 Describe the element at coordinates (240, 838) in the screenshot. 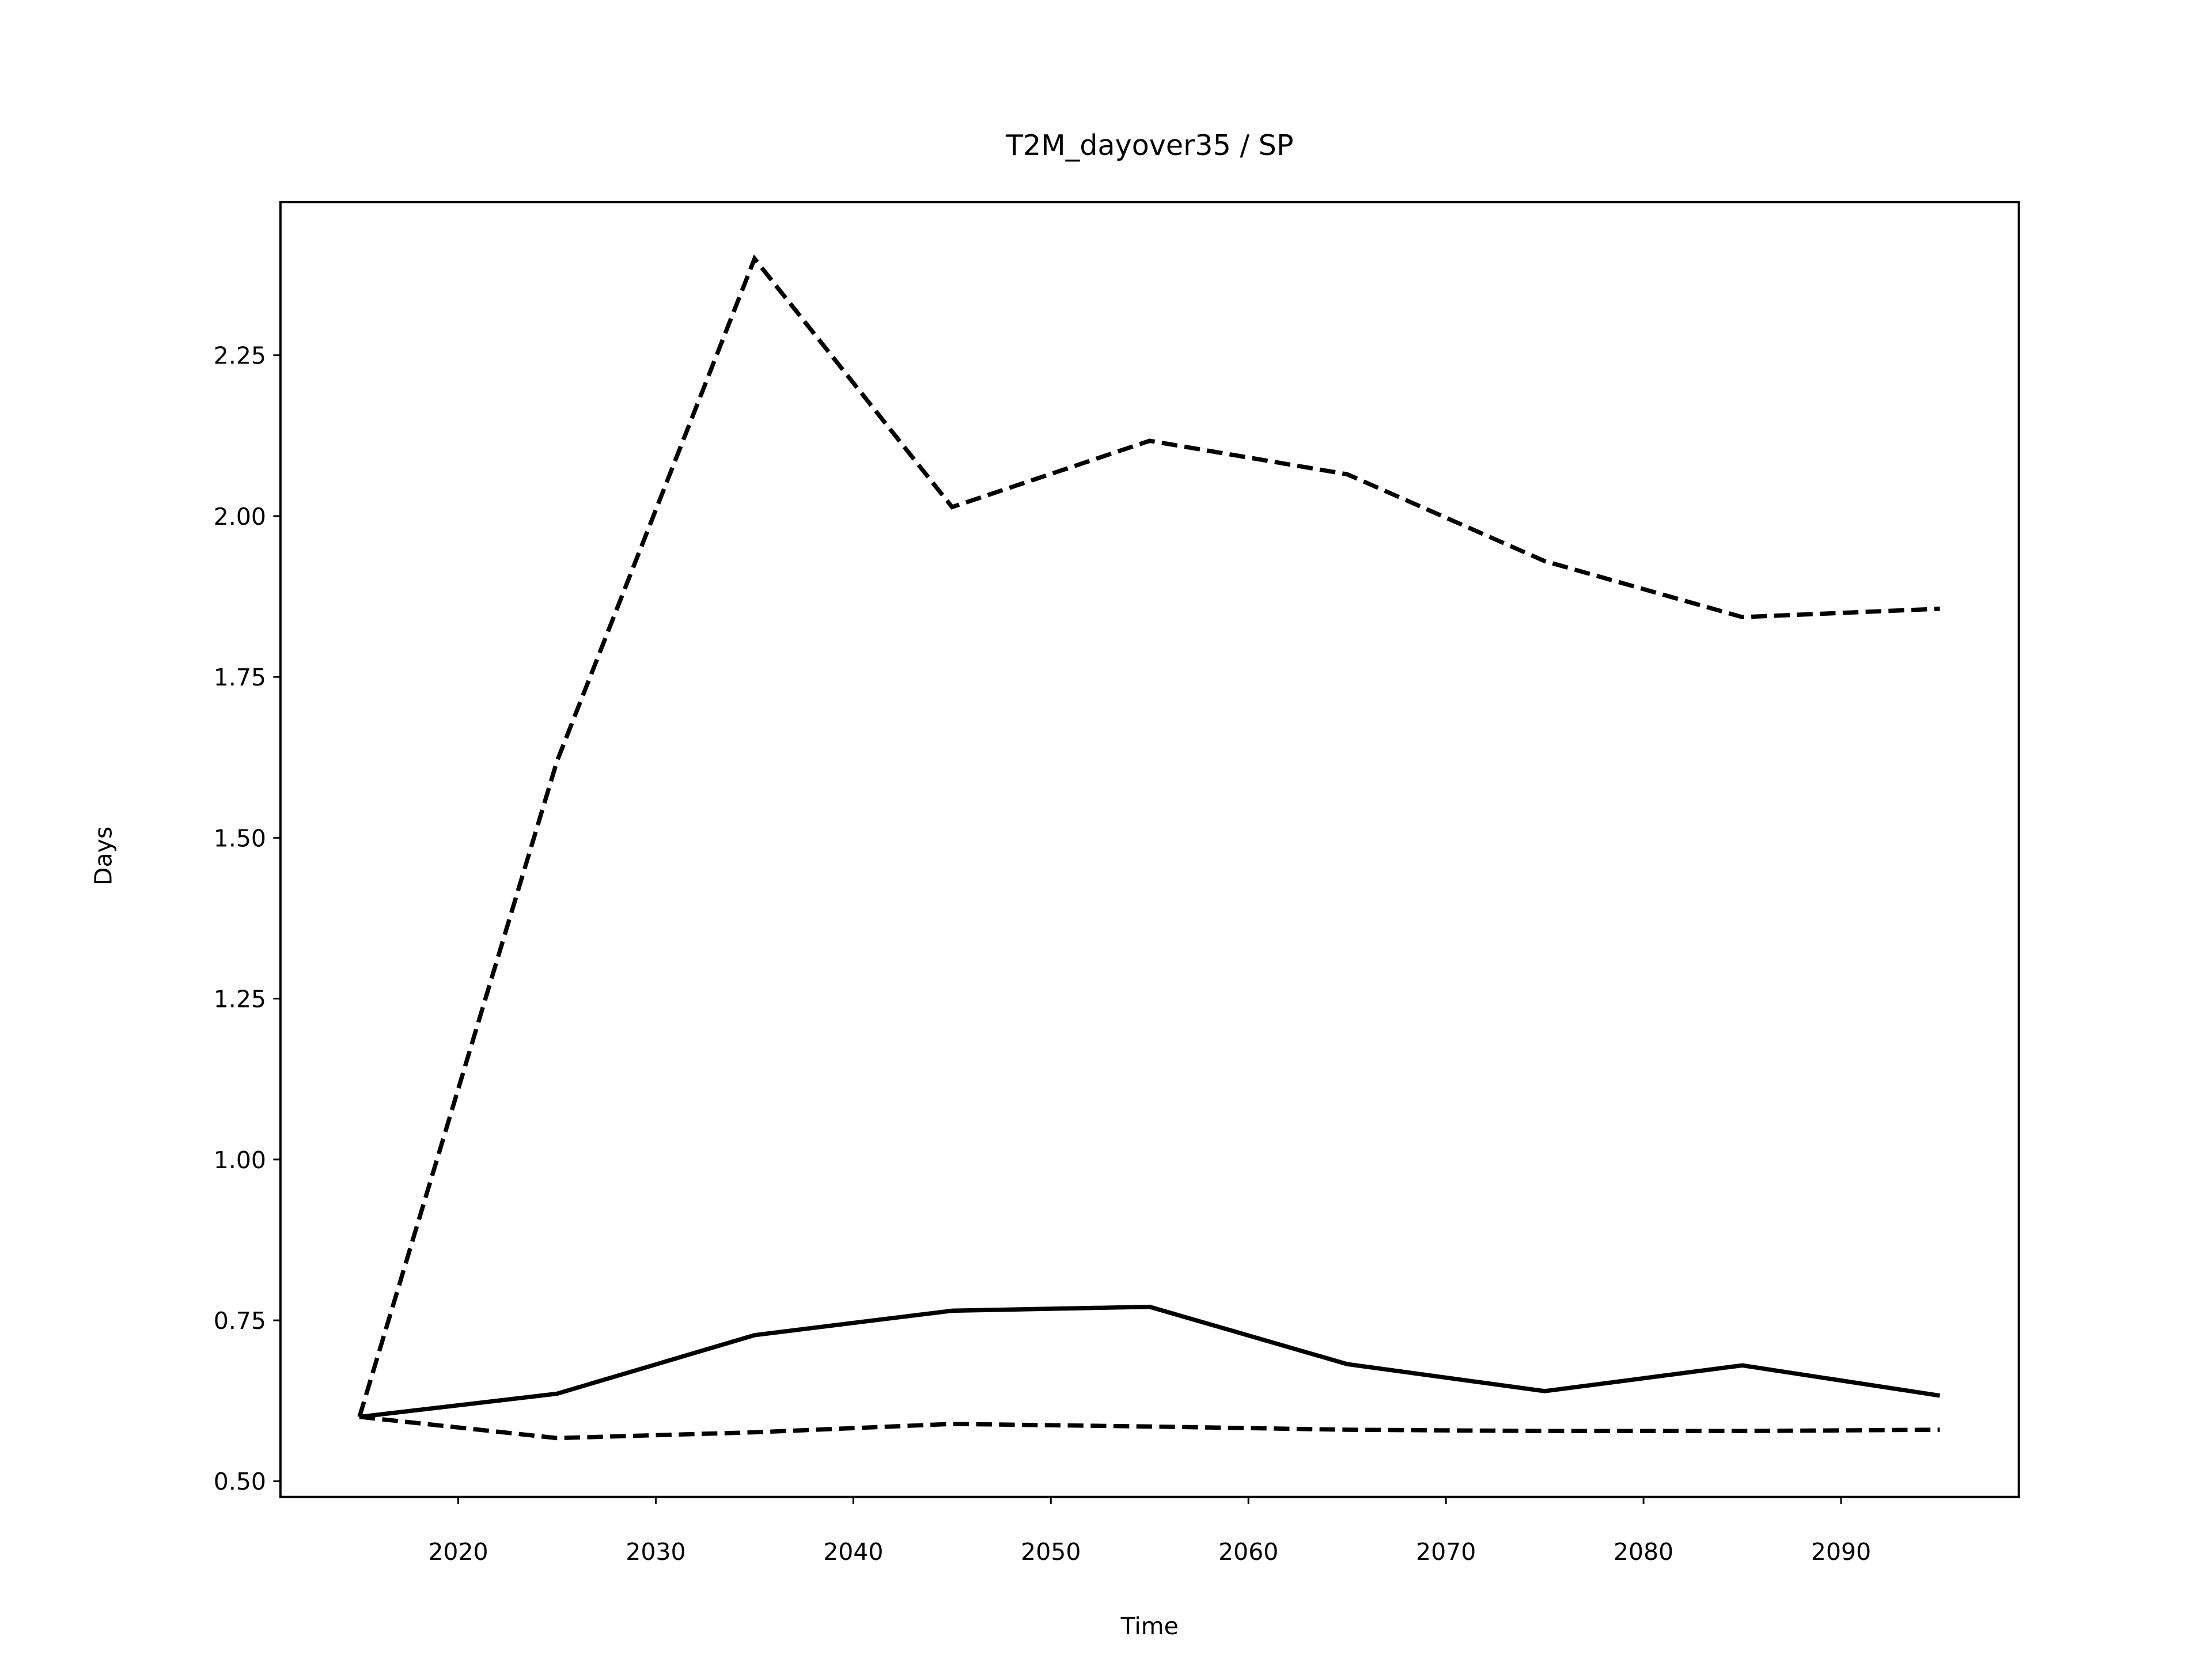

I see `y-tick-label: 1.50` at that location.